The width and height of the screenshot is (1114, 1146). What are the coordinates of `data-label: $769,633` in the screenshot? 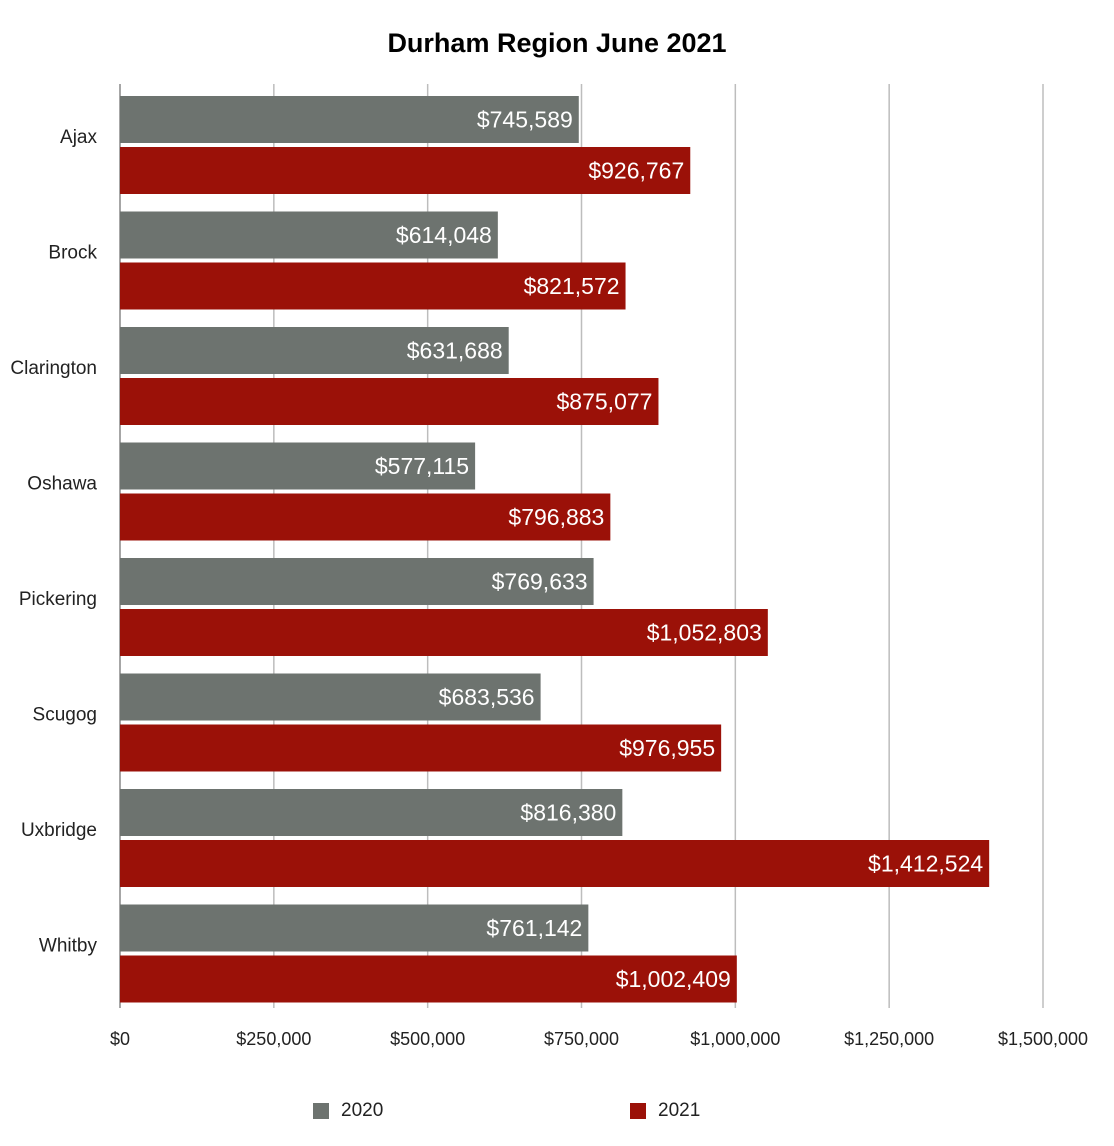 It's located at (540, 582).